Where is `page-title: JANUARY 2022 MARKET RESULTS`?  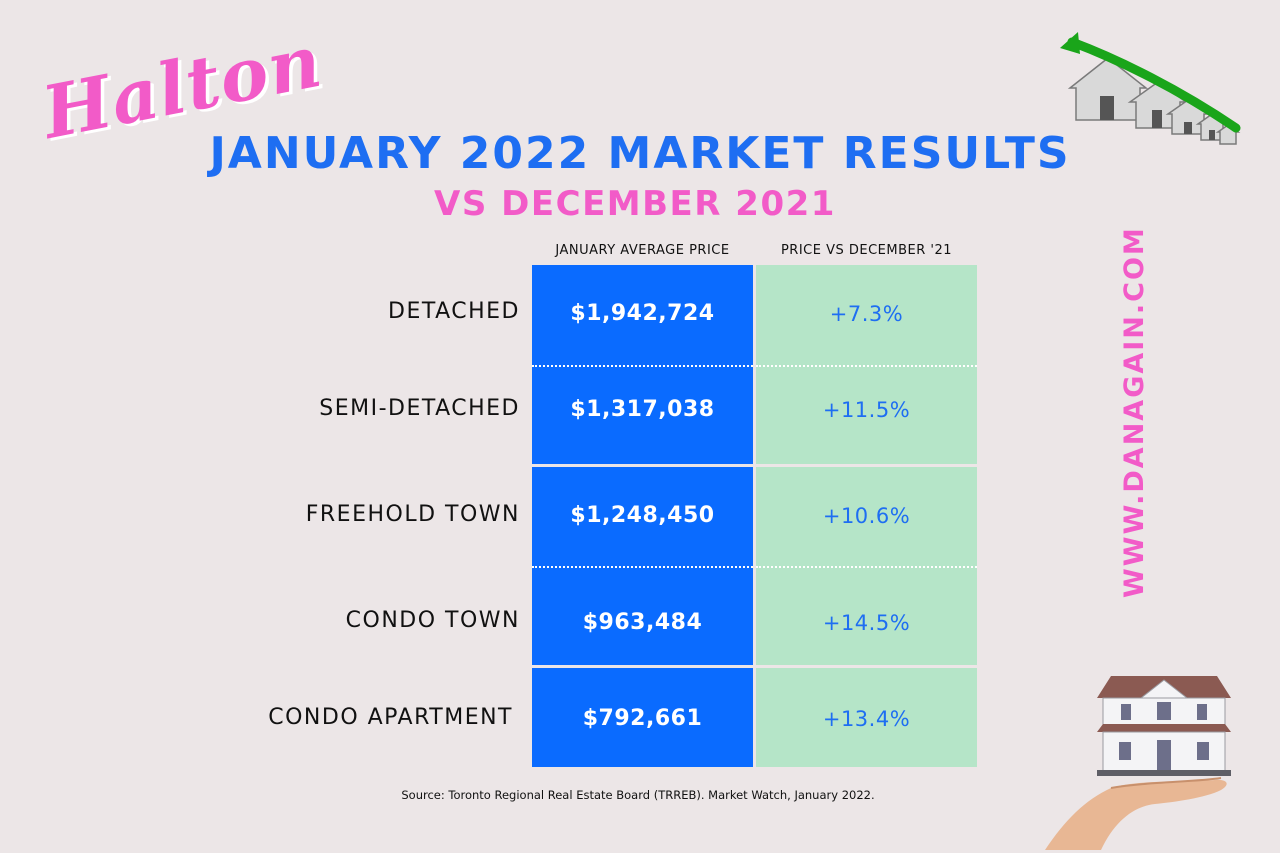
page-title: JANUARY 2022 MARKET RESULTS is located at coordinates (640, 153).